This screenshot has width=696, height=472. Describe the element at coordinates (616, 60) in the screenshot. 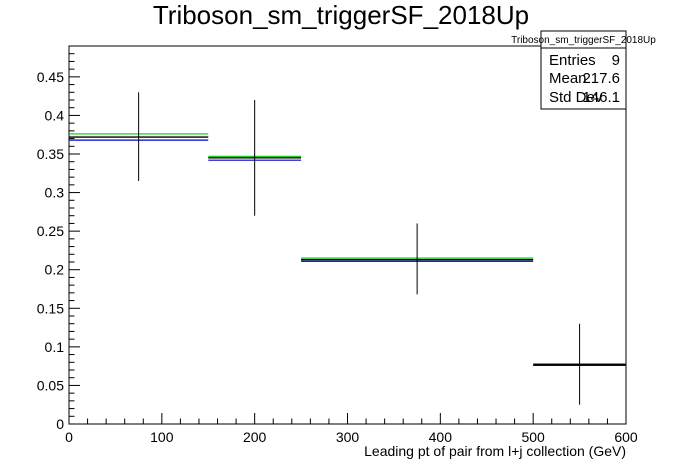

I see `stats-entries-value: 9` at that location.